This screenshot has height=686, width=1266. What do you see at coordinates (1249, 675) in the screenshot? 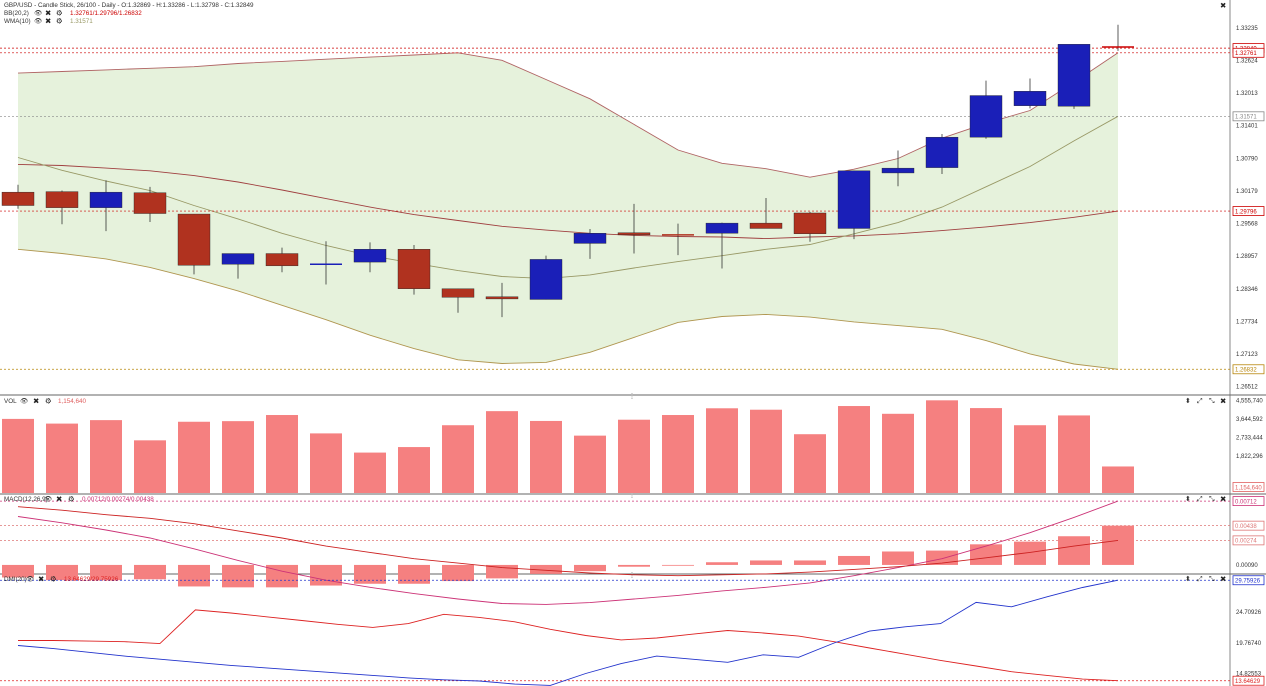
I see `dmi-axis-tick-label: 14.82553` at bounding box center [1249, 675].